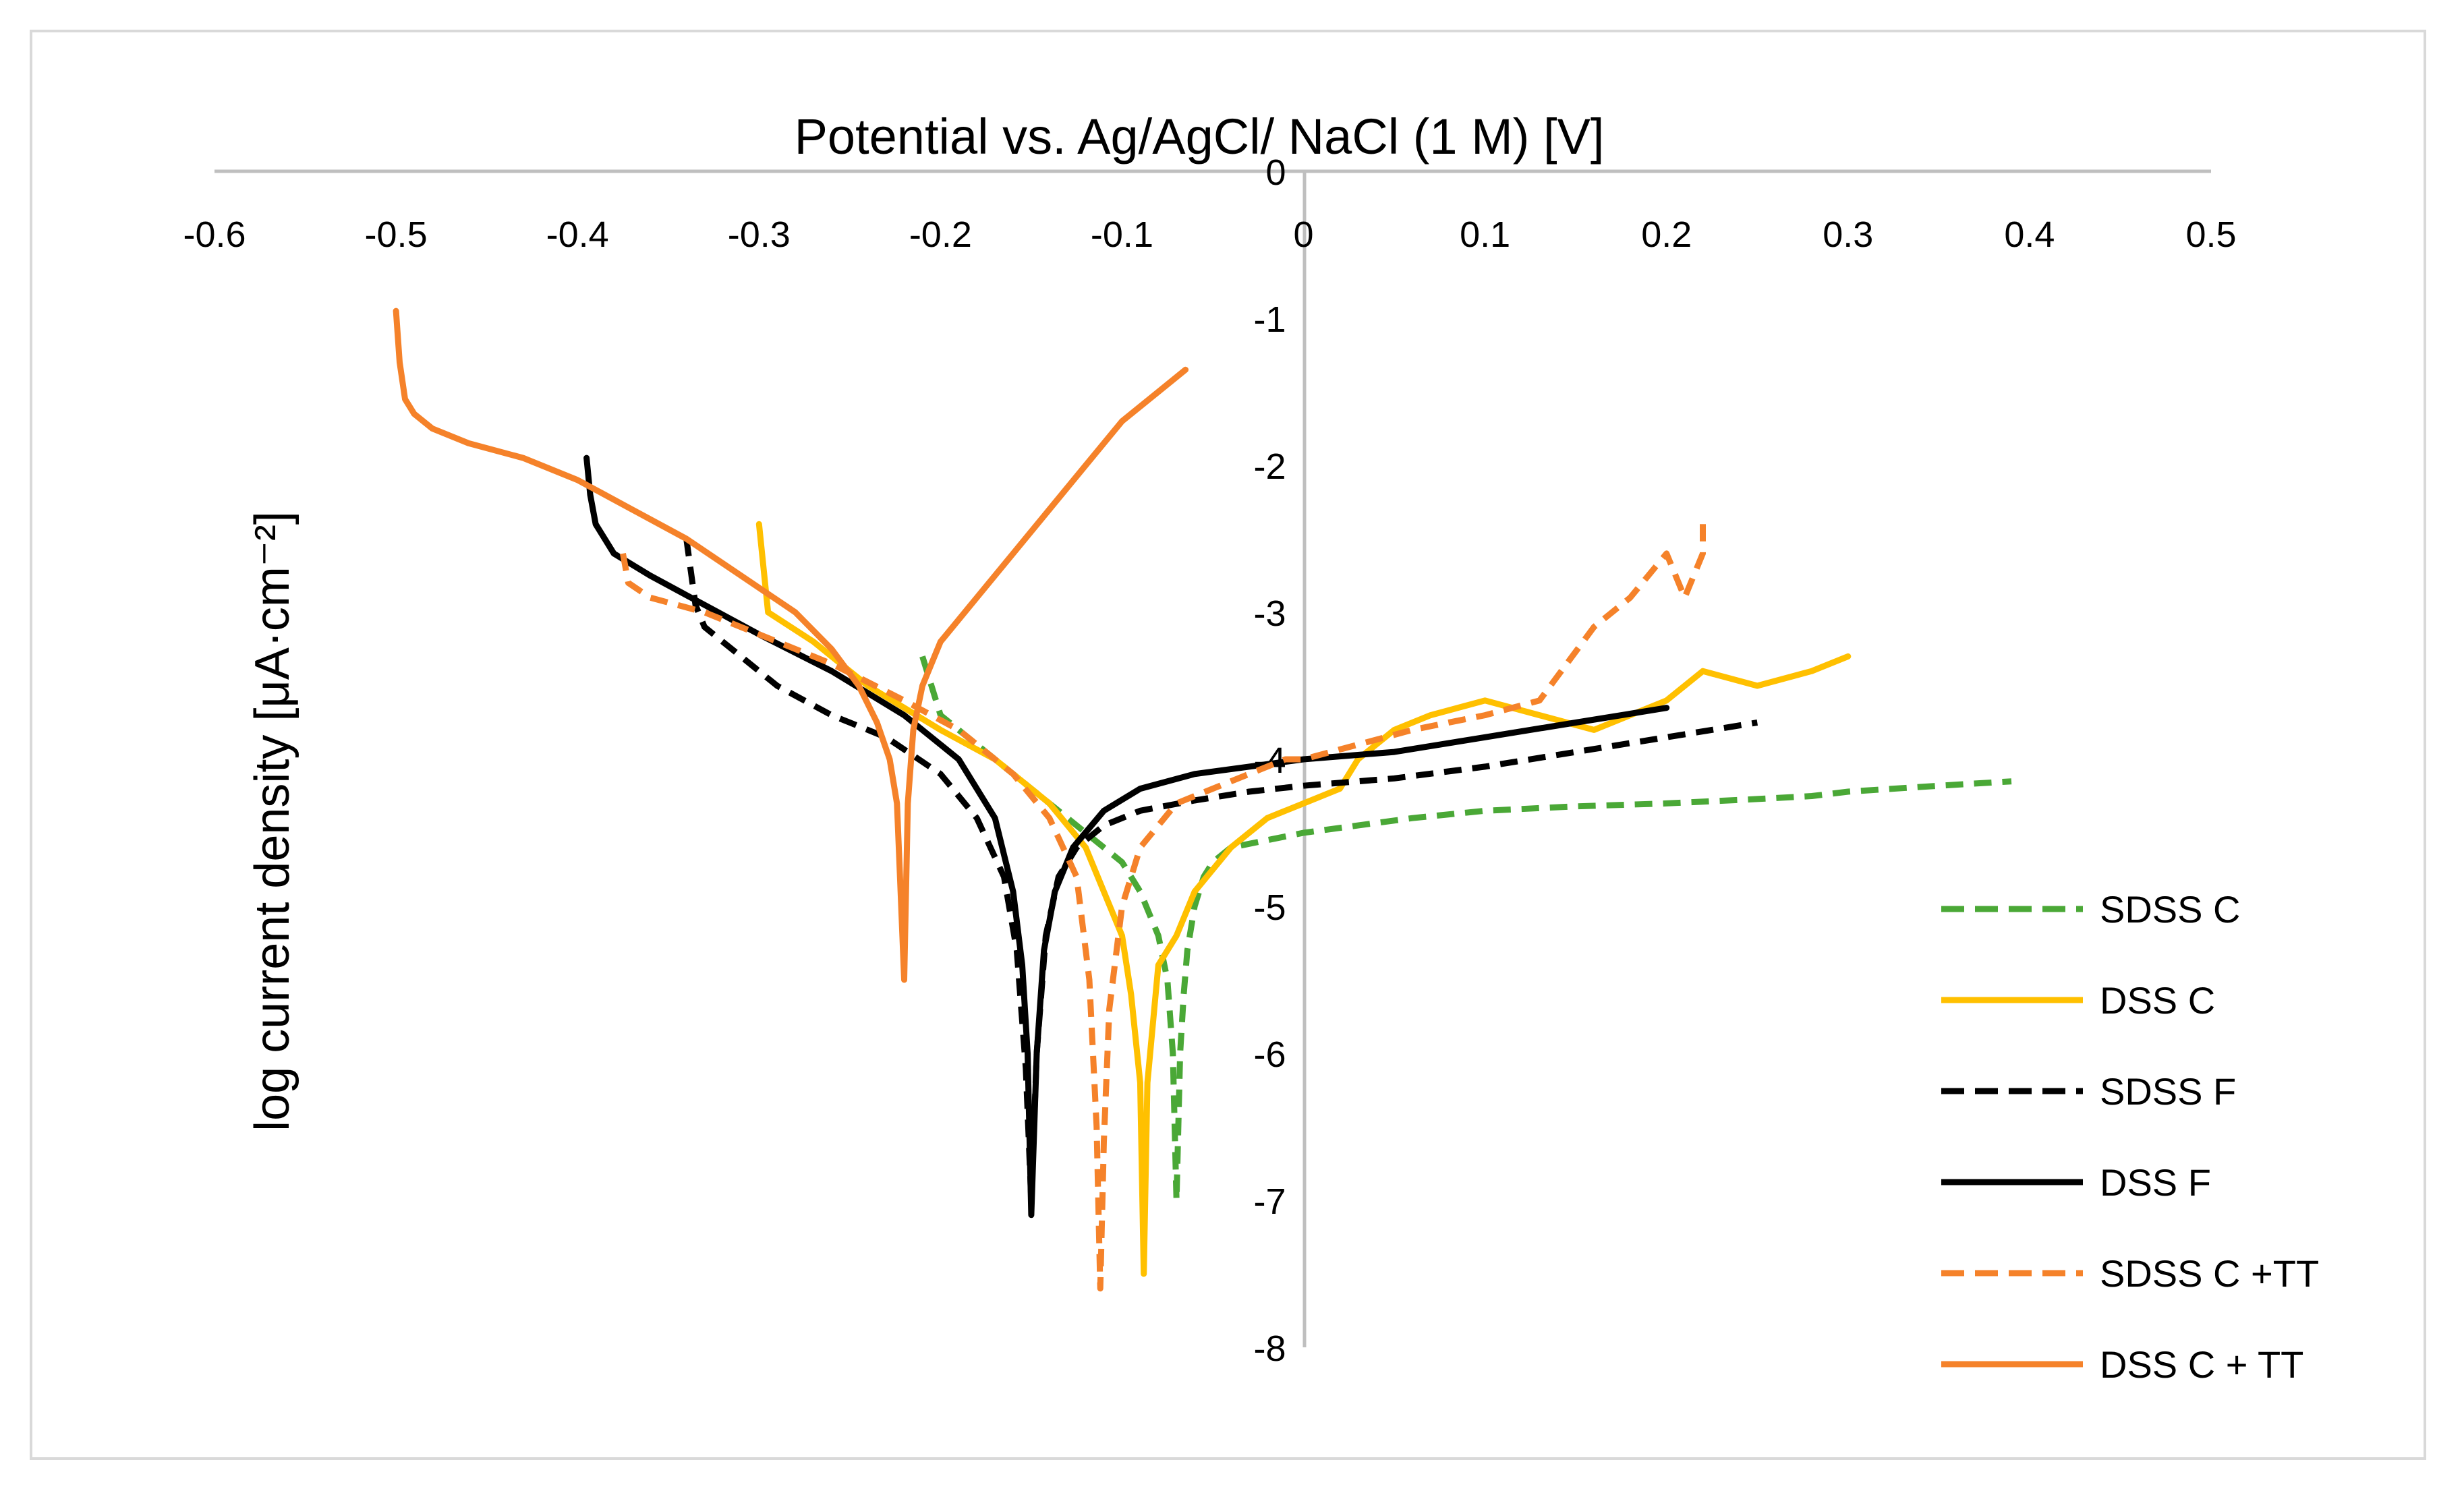 This screenshot has height=1495, width=2464. I want to click on legend-label: DSS C, so click(2157, 1001).